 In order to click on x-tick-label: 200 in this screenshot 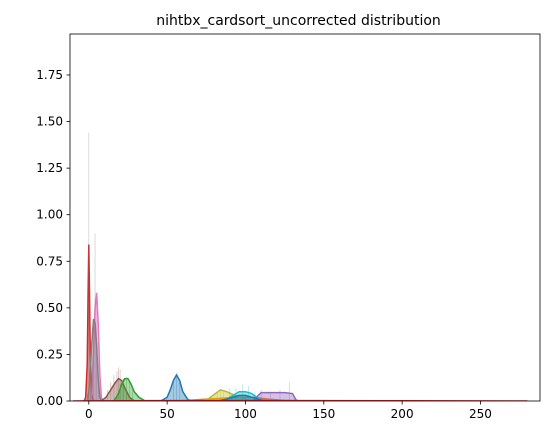, I will do `click(402, 414)`.